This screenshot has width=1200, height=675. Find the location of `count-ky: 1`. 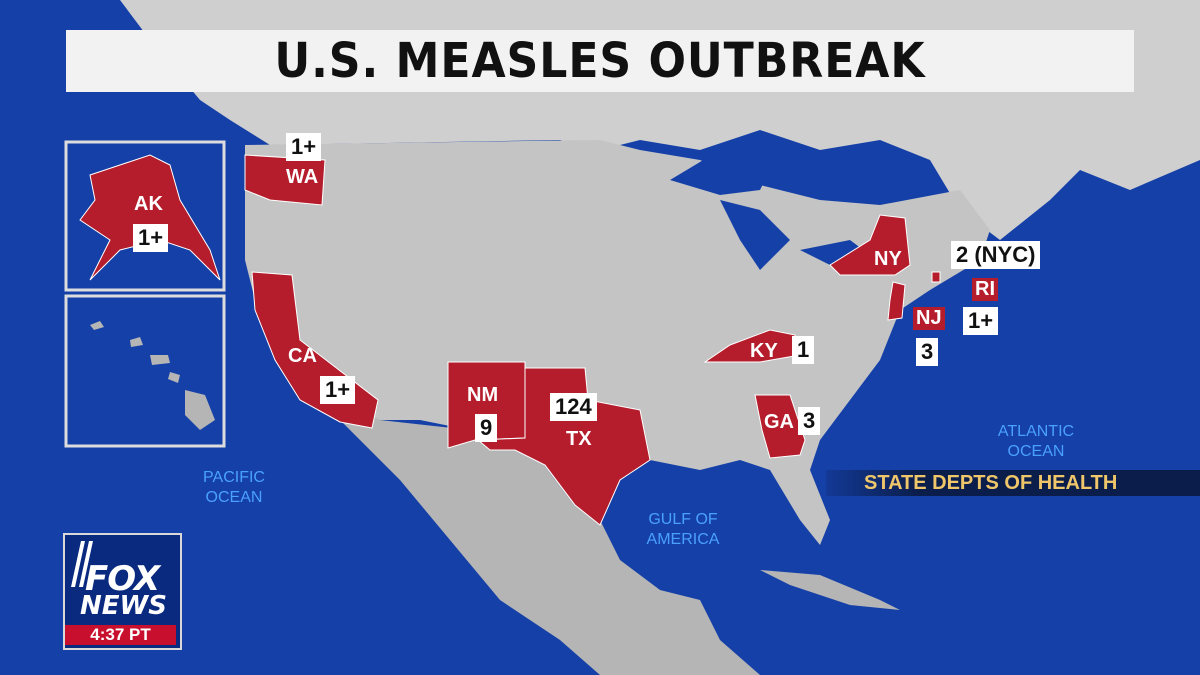

count-ky: 1 is located at coordinates (803, 350).